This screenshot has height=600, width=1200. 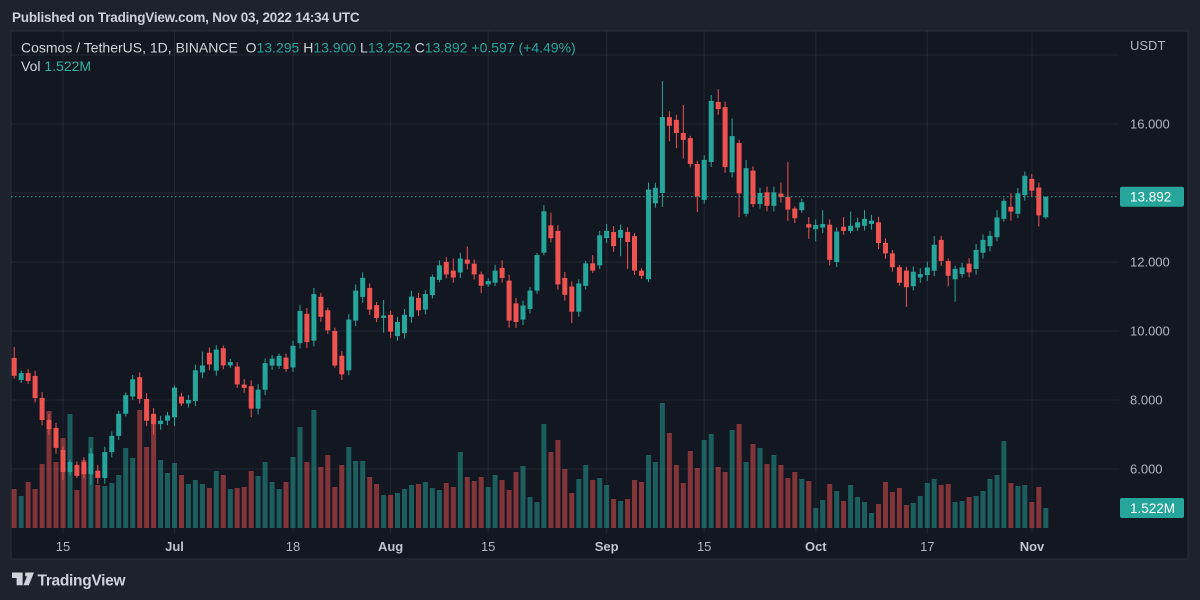 What do you see at coordinates (1150, 262) in the screenshot?
I see `svg-text: 12.000` at bounding box center [1150, 262].